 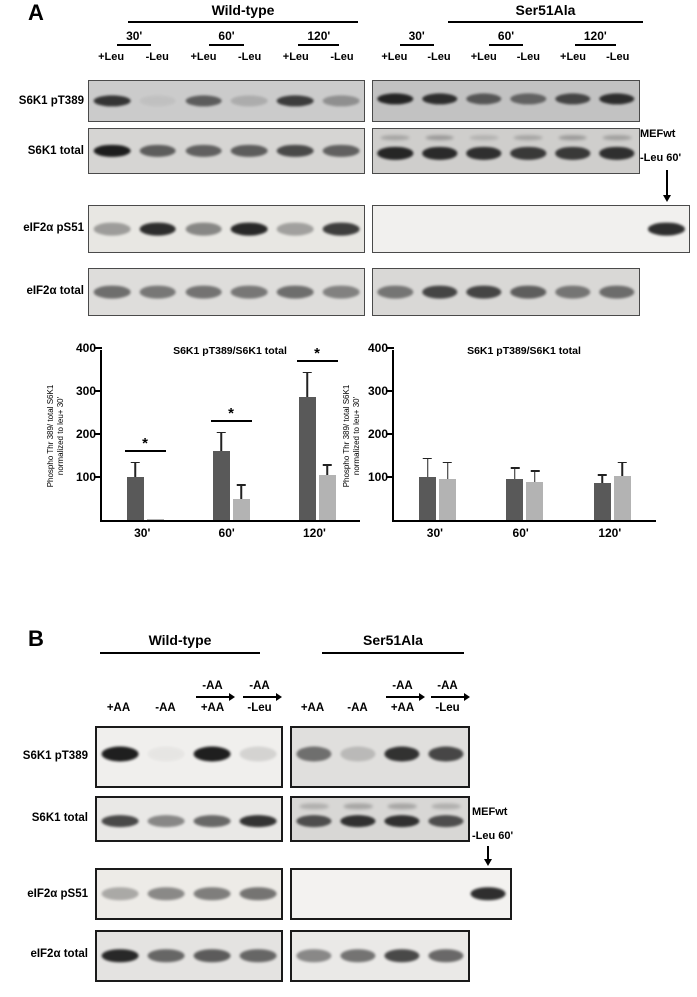 What do you see at coordinates (393, 640) in the screenshot?
I see `group-title-ser51ala-b: Ser51Ala` at bounding box center [393, 640].